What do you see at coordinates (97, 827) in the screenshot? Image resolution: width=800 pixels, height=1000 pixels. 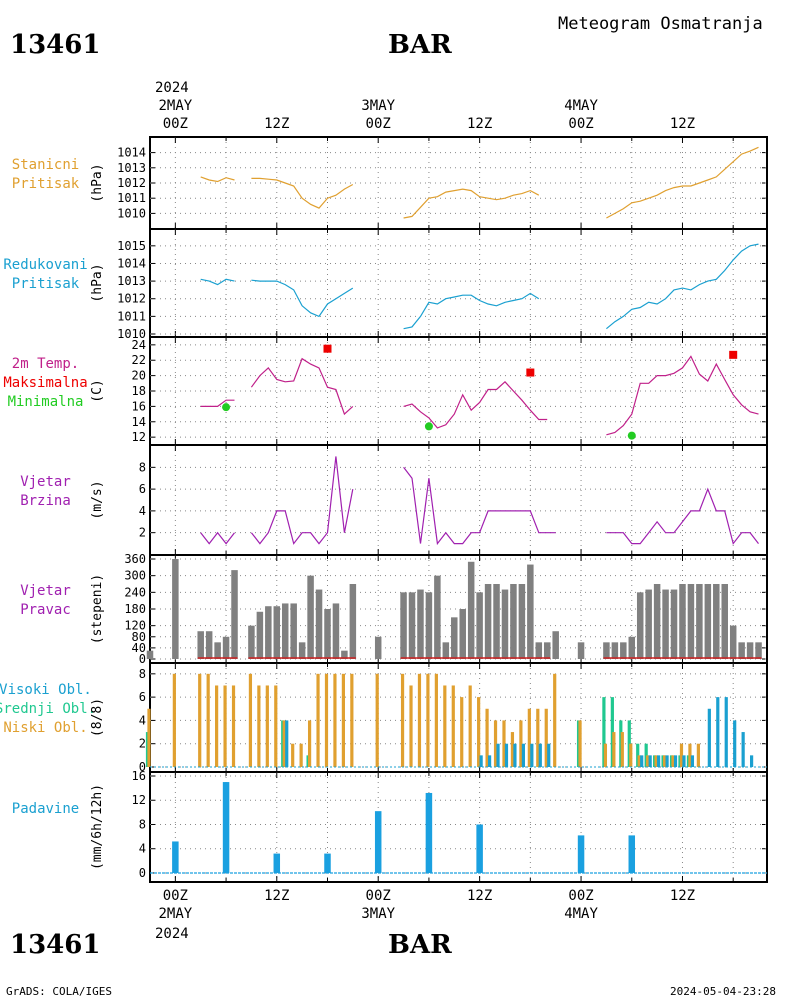 I see `y-axis-label-p7: (mm/6h/12h)` at bounding box center [97, 827].